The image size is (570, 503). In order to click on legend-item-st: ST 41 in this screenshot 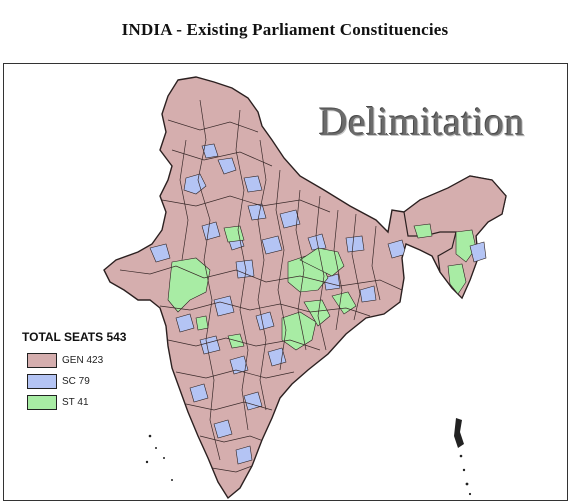, I will do `click(99, 402)`.